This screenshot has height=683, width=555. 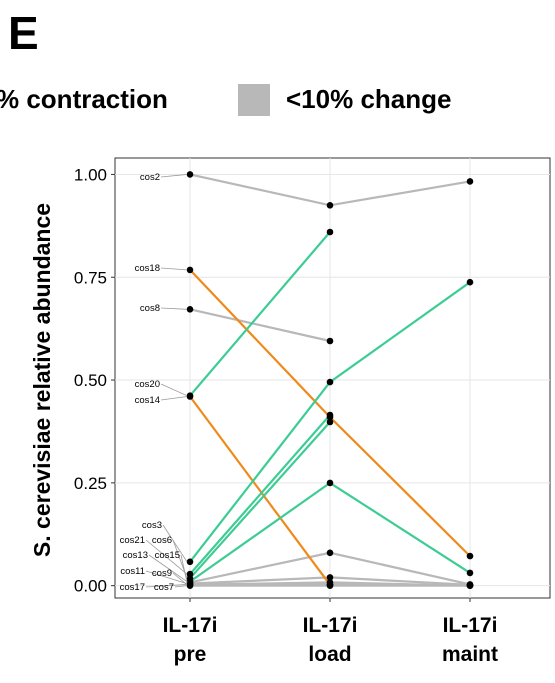 I want to click on x-tick-label-2-0: IL-17i, so click(x=470, y=625).